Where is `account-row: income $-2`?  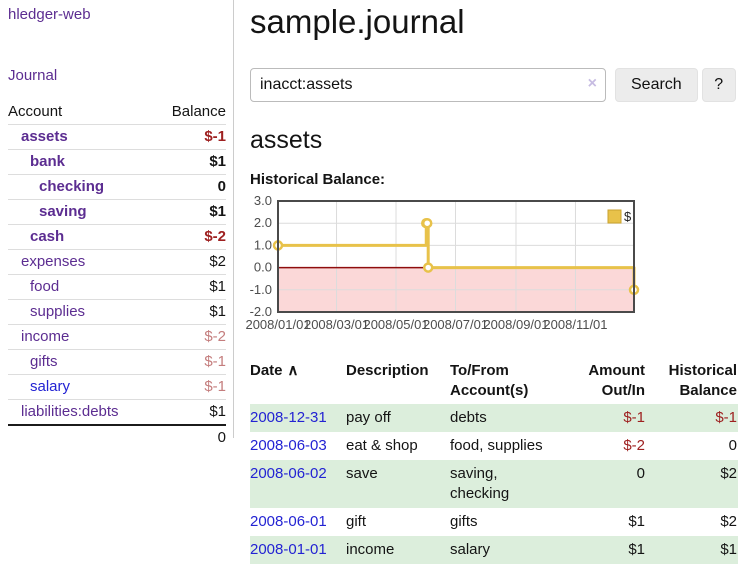
account-row: income $-2 is located at coordinates (117, 337).